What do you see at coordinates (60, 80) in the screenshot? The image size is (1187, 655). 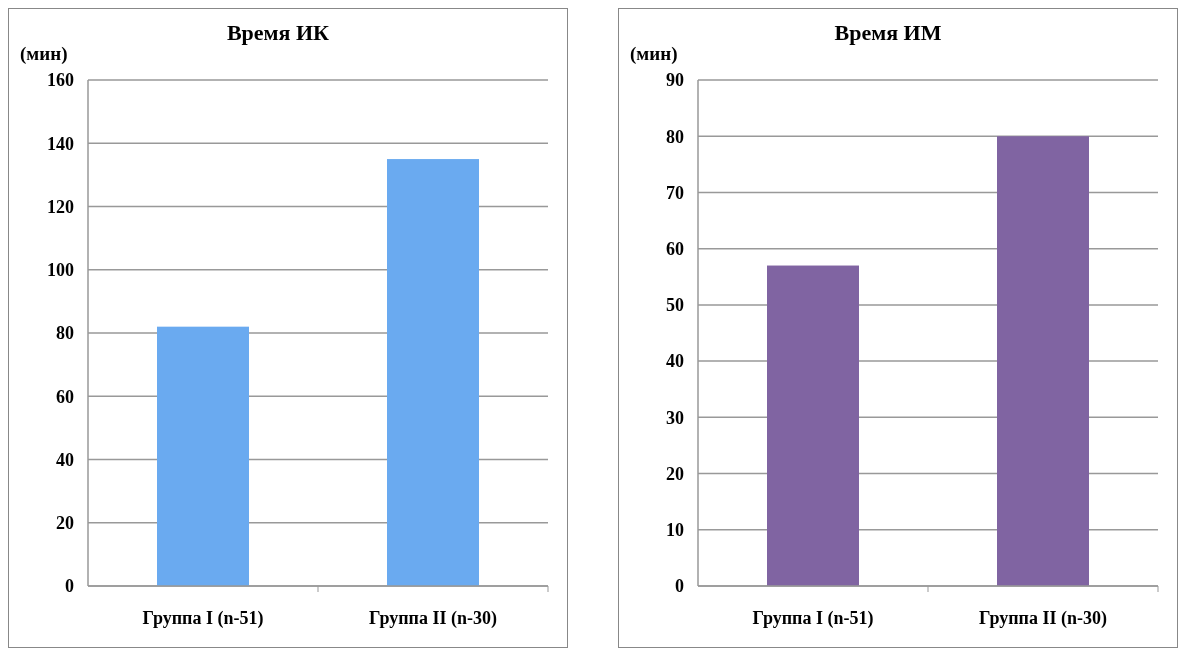 I see `y-tick-label: 160` at bounding box center [60, 80].